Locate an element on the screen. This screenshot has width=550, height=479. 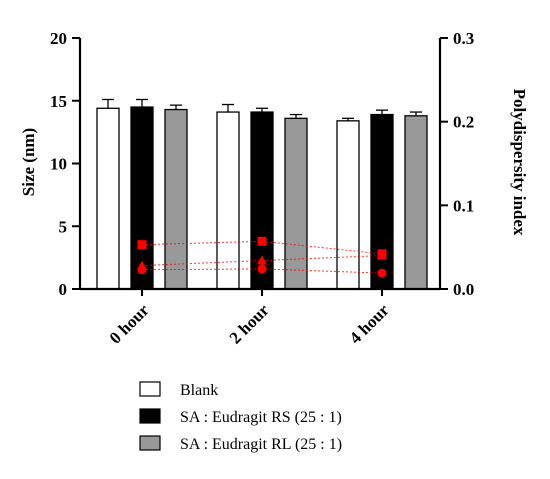
y2-tick-label: 0.2 is located at coordinates (463, 122).